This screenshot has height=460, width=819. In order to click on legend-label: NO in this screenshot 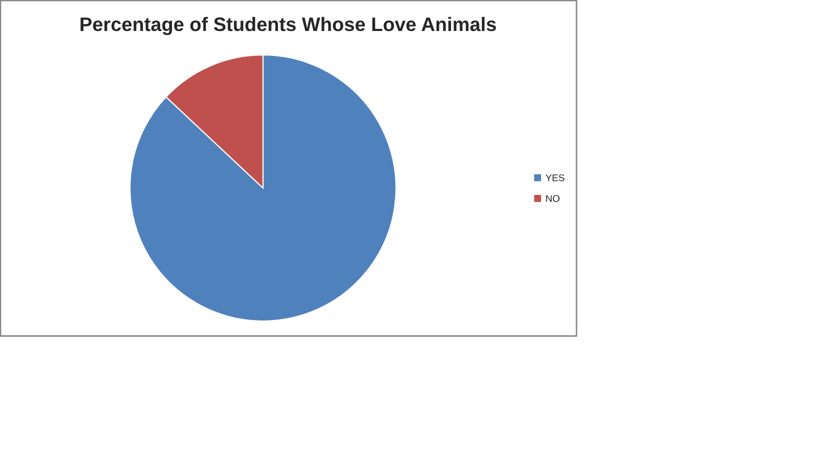, I will do `click(553, 198)`.